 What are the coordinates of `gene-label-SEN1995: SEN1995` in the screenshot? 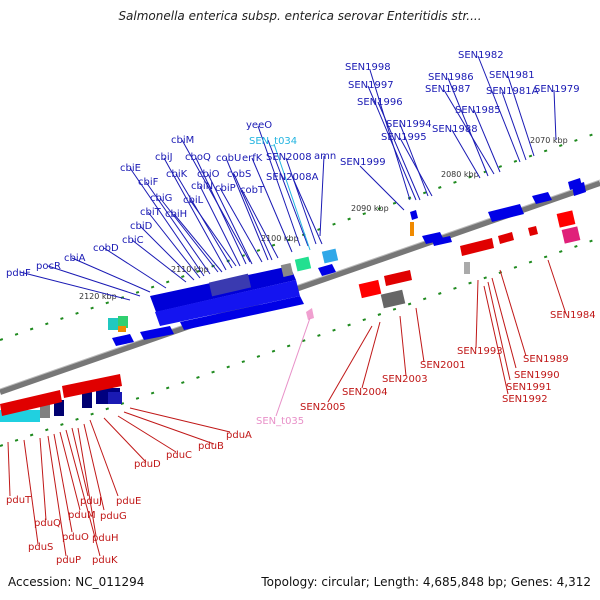 It's located at (404, 137).